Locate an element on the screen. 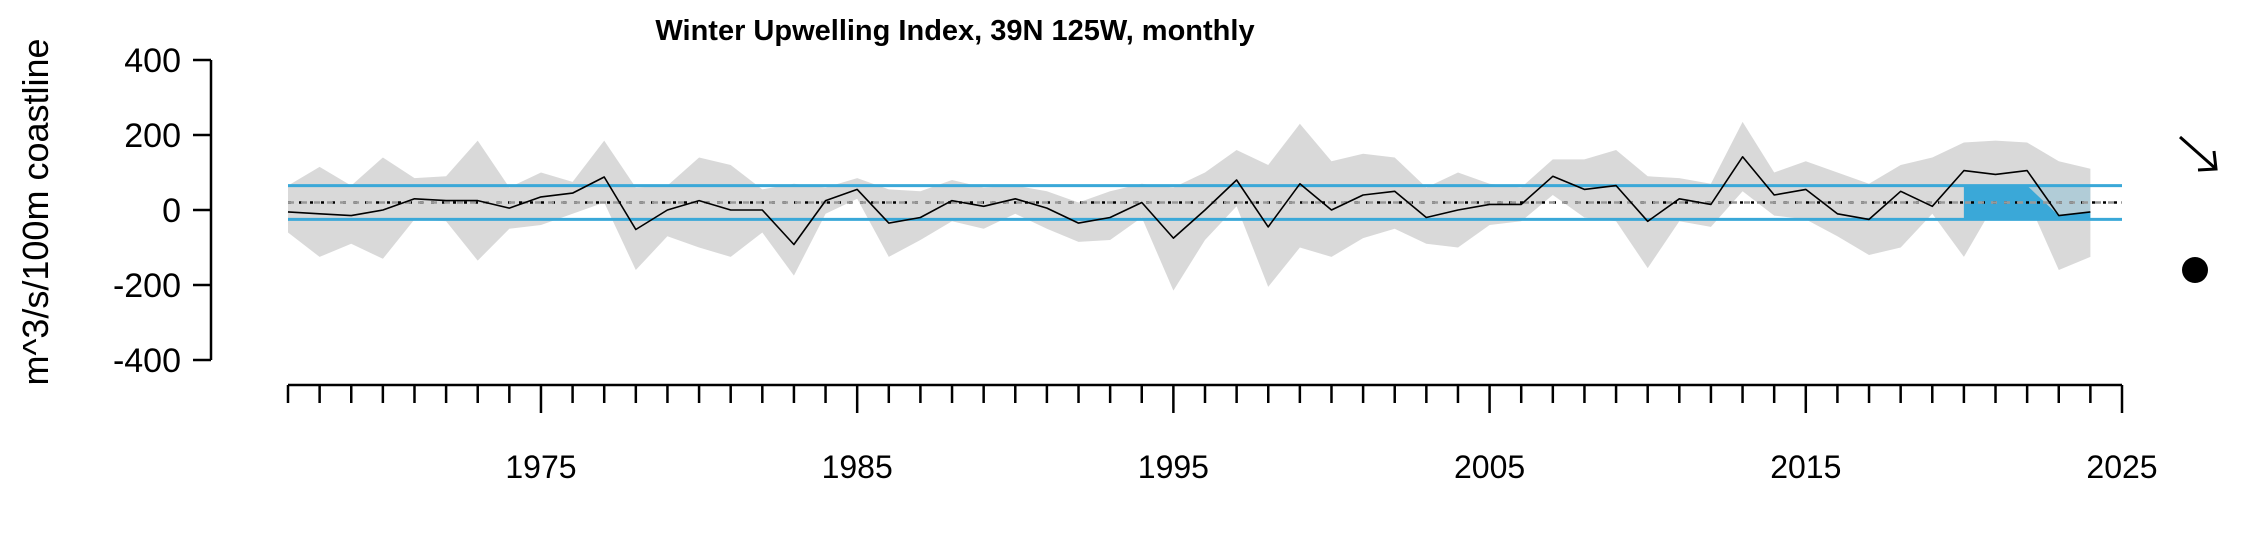 This screenshot has height=540, width=2250. x-tick-label: 2015 is located at coordinates (1805, 467).